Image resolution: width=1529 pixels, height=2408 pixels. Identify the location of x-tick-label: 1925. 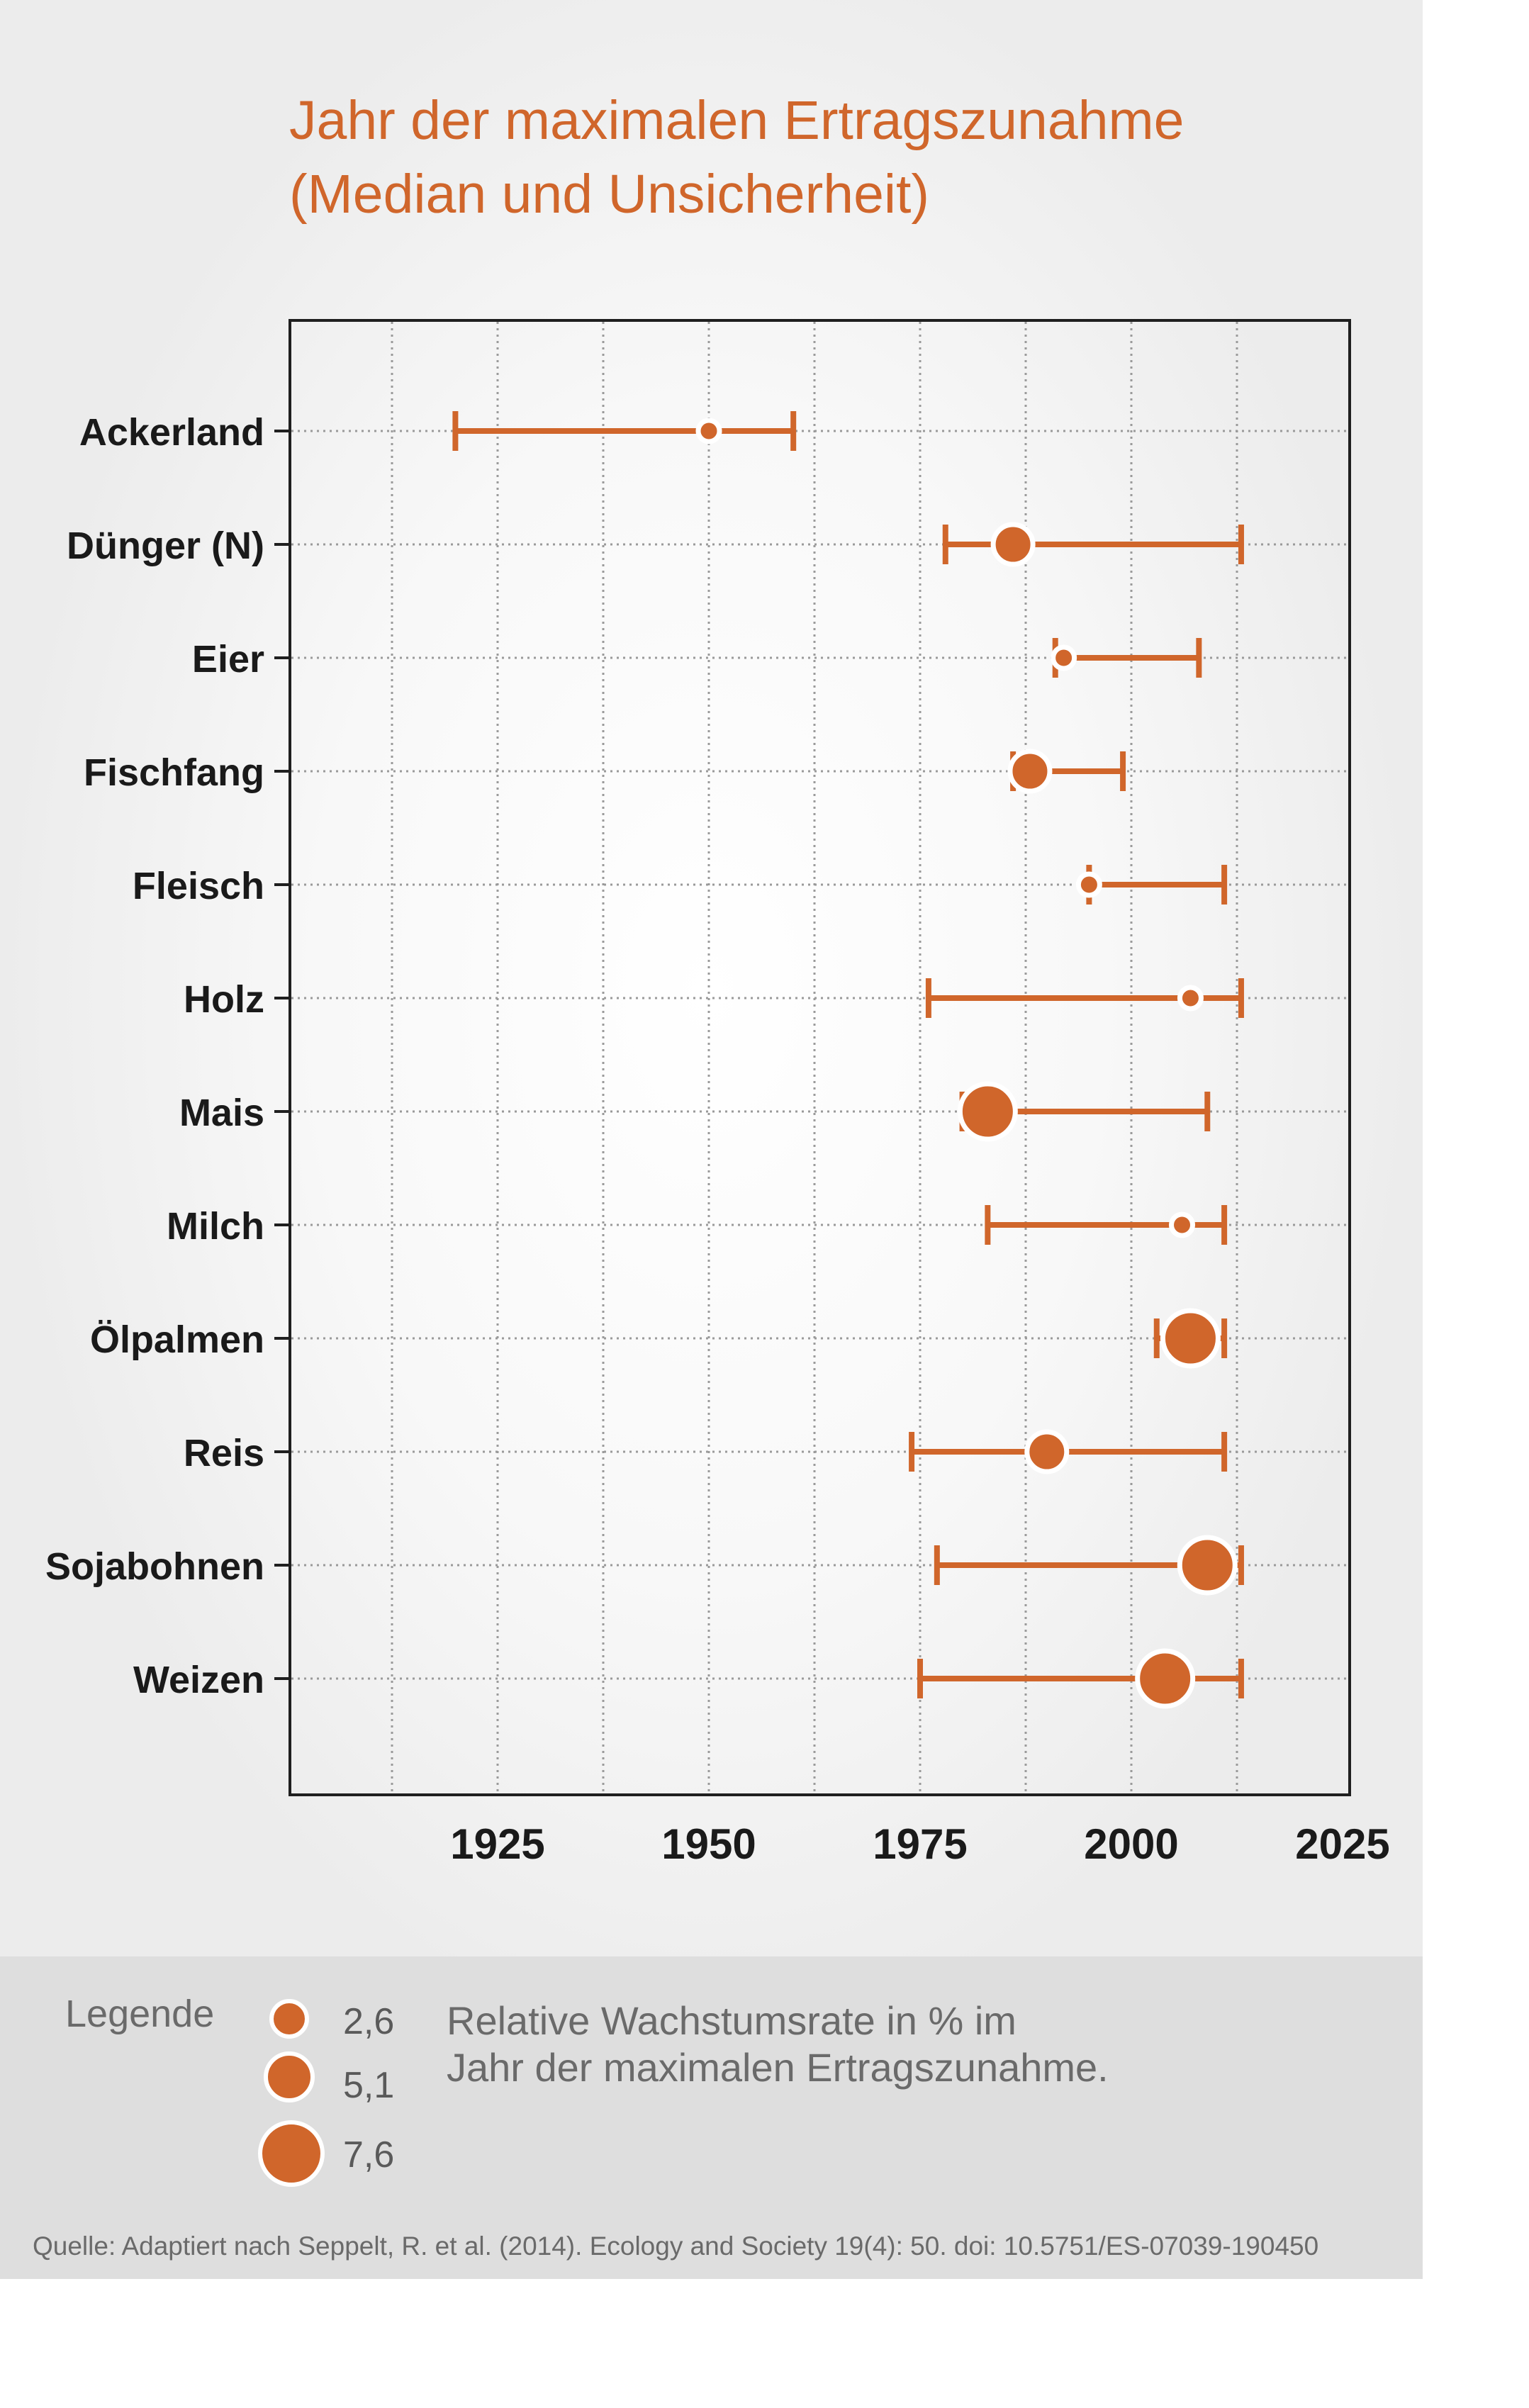
(497, 1844).